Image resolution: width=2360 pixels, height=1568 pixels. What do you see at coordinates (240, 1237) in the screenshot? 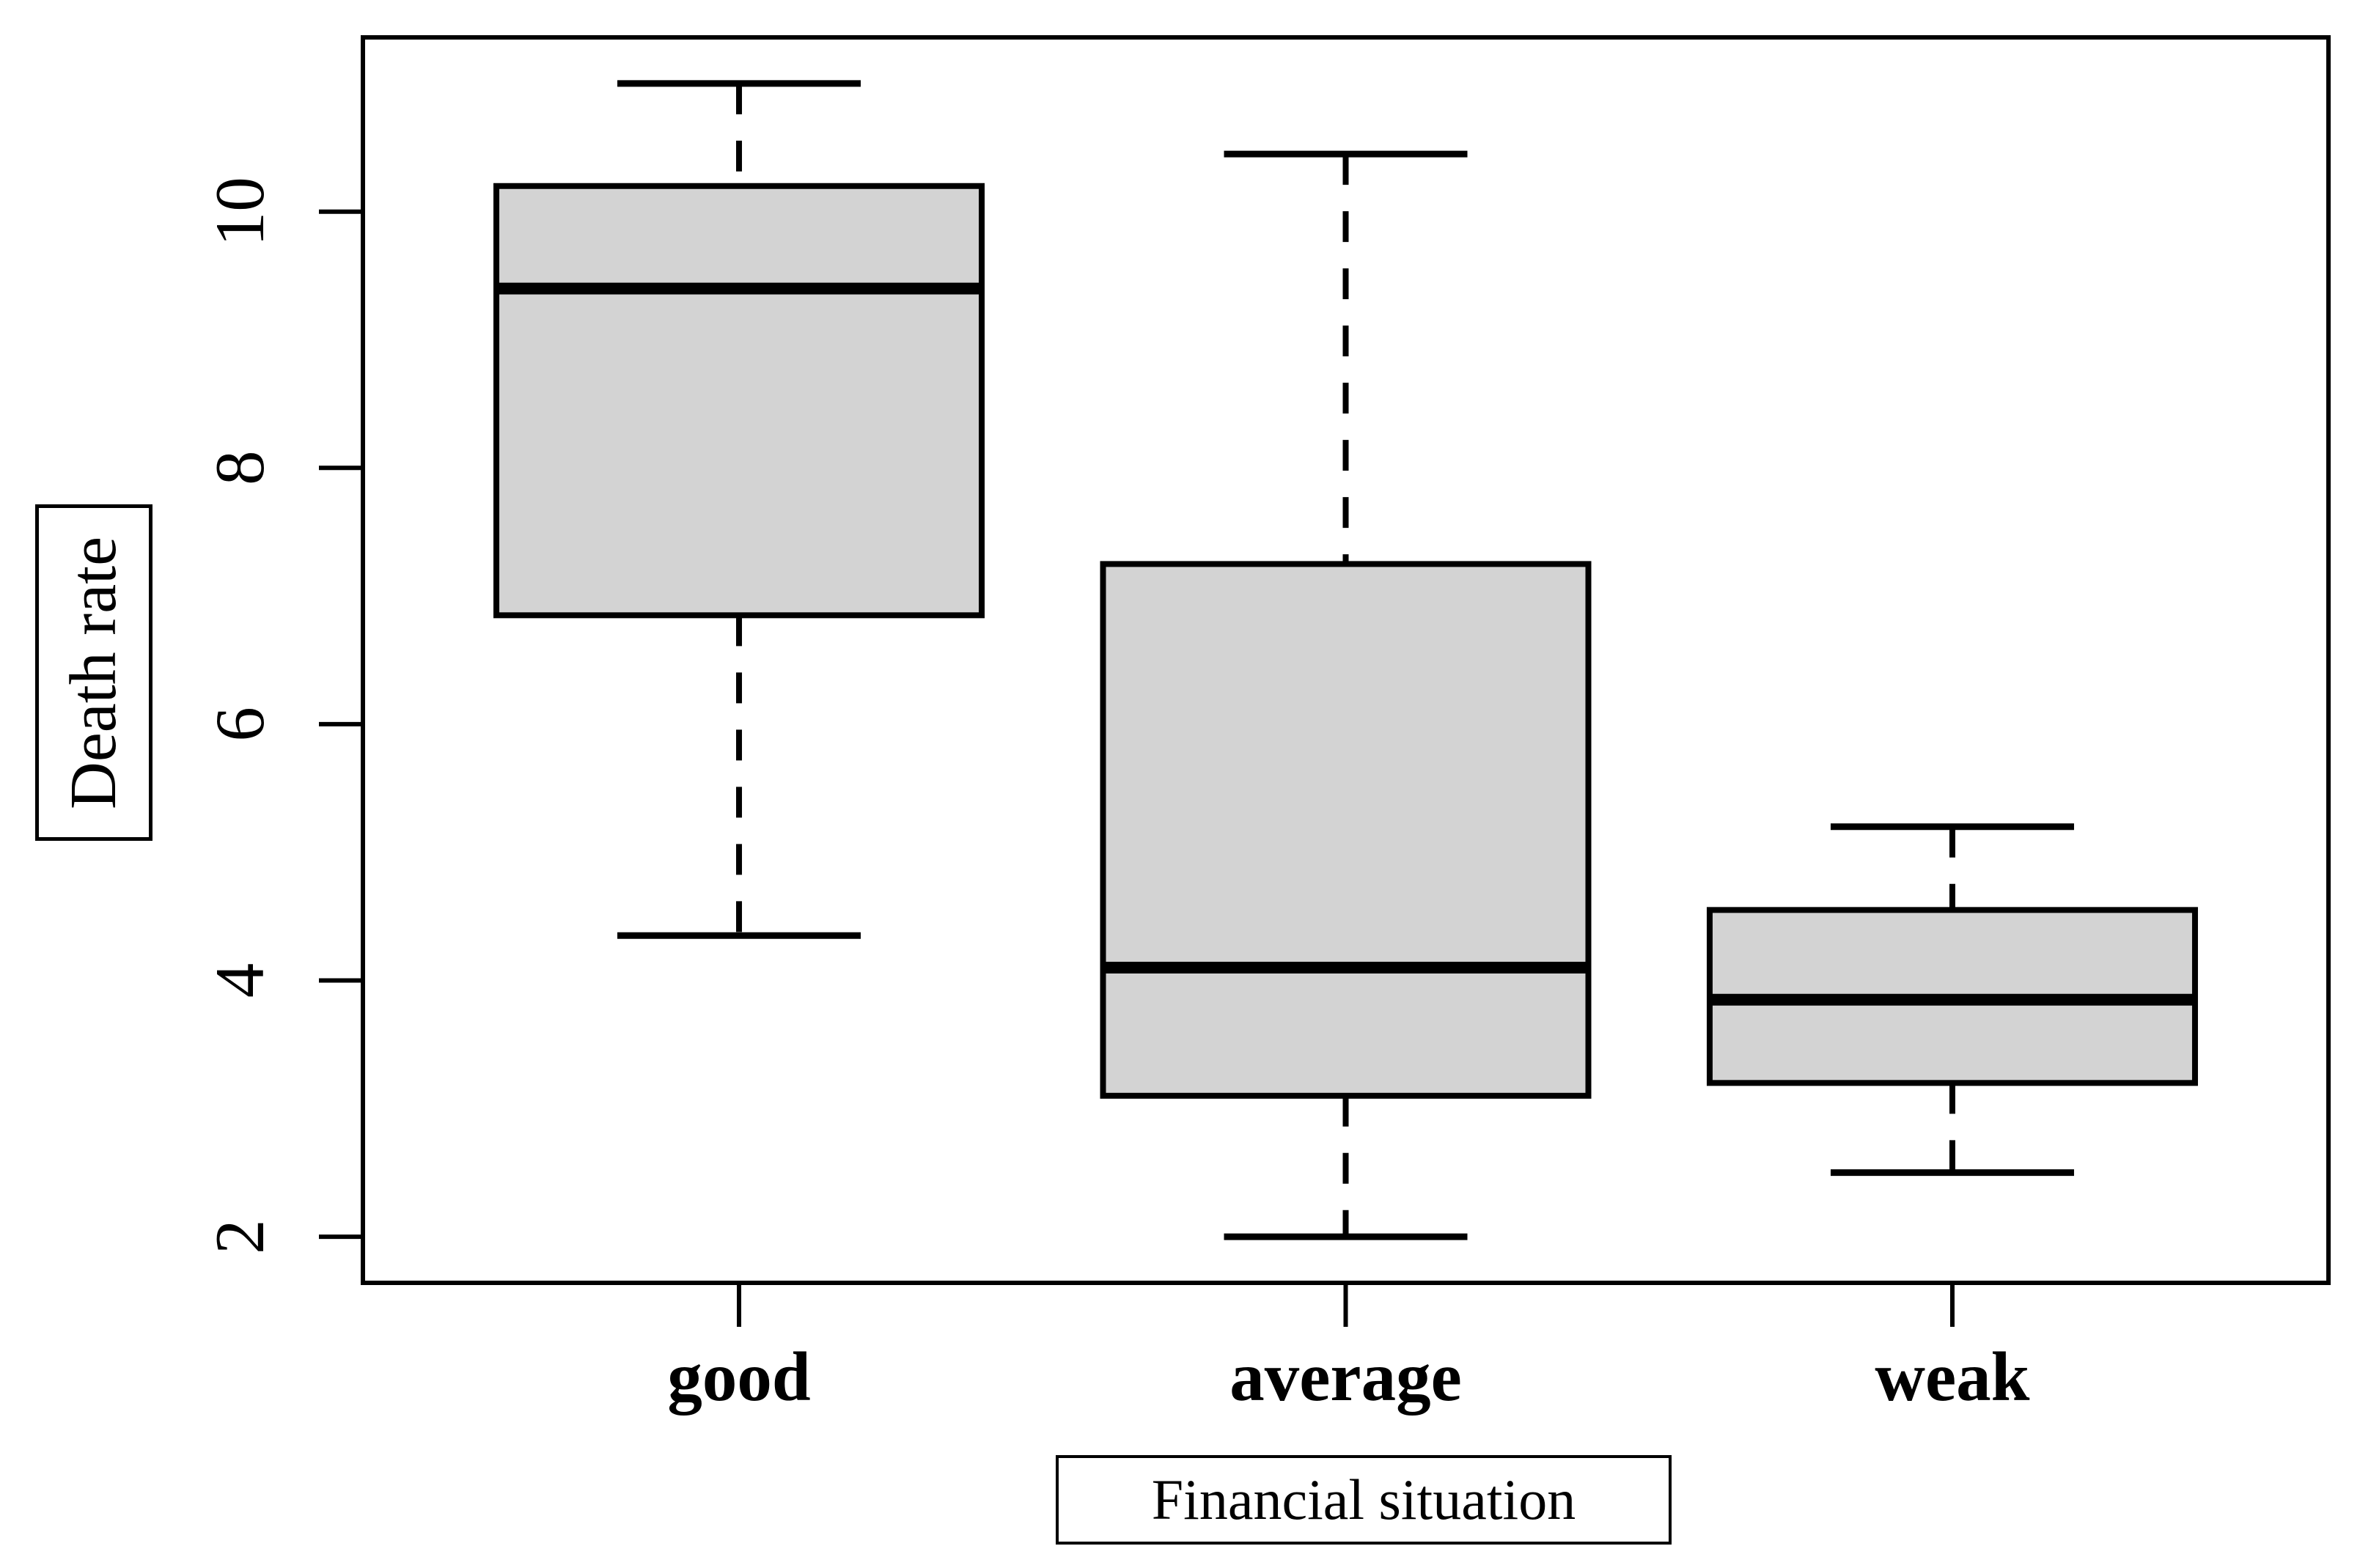
I see `y-tick-label: 2` at bounding box center [240, 1237].